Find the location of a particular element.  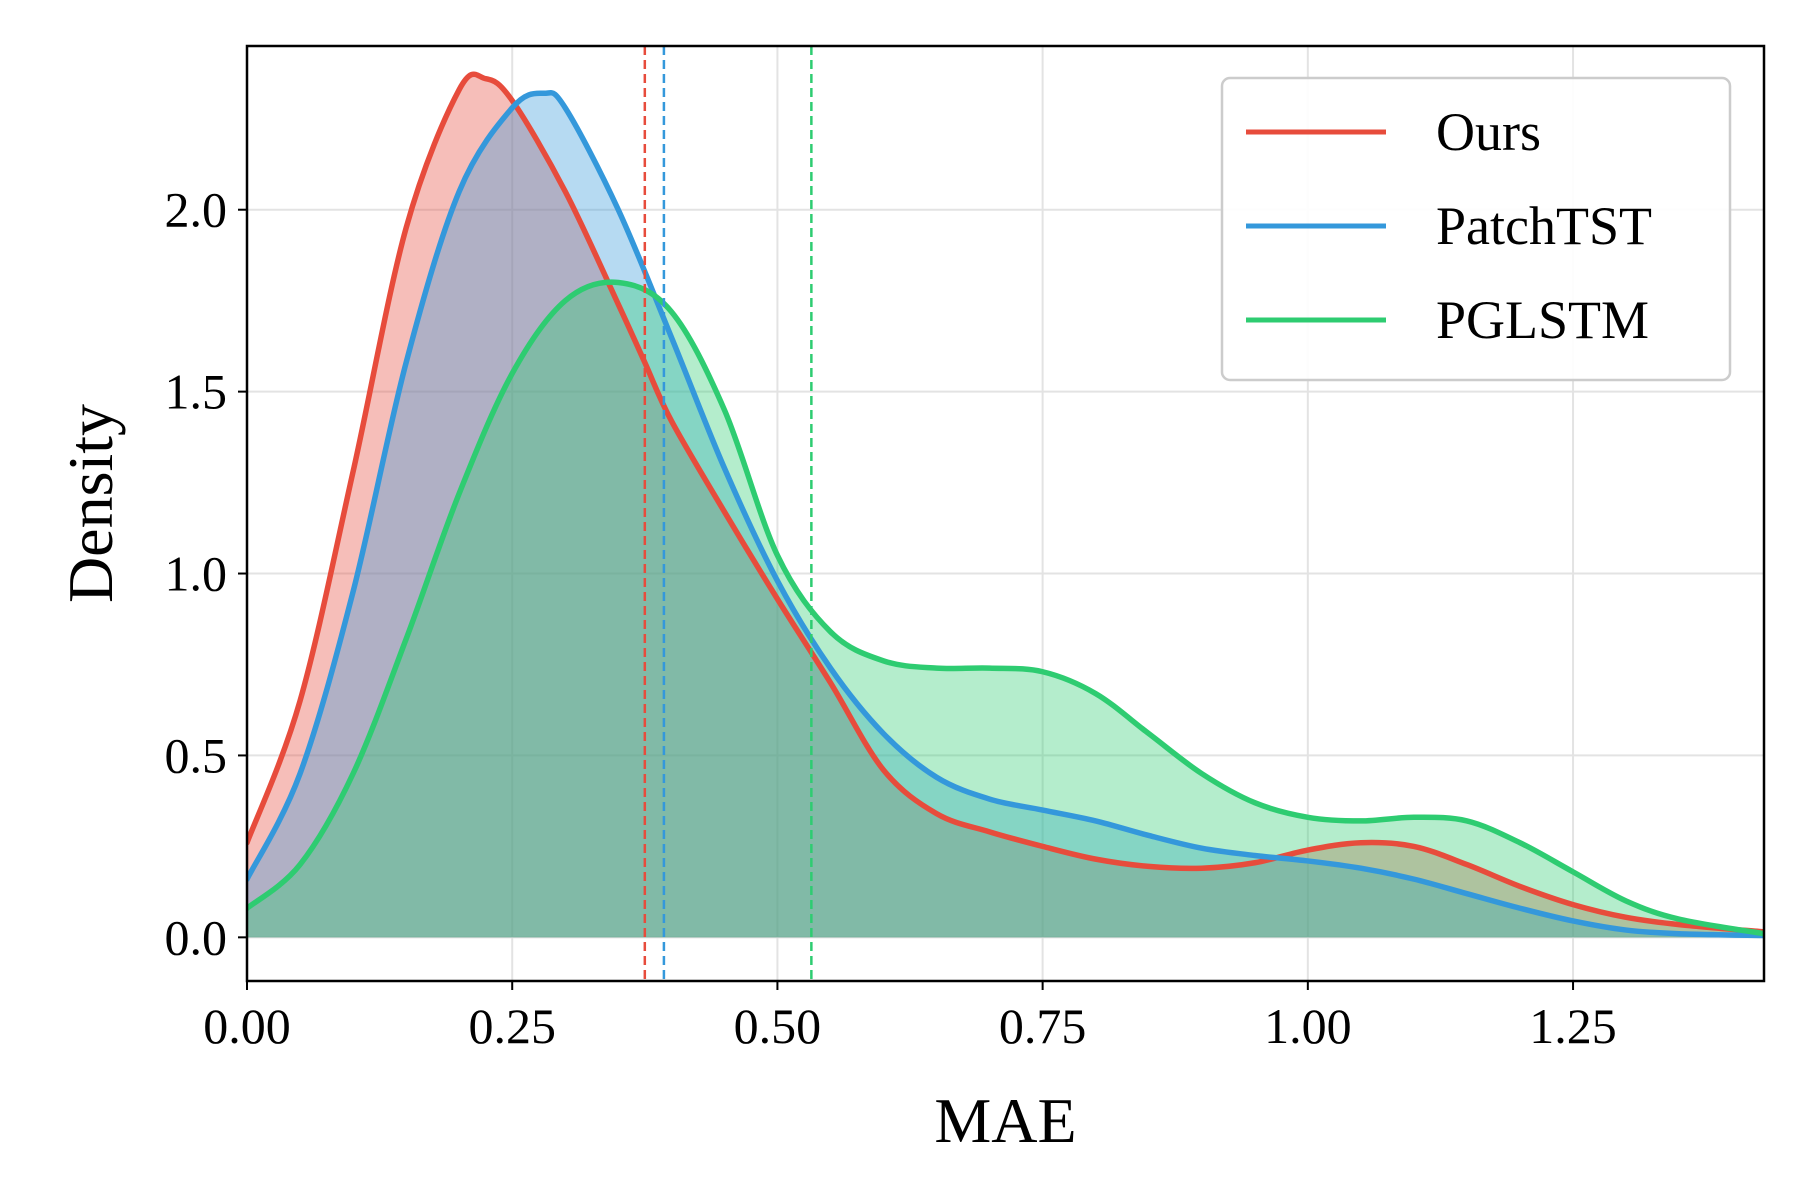

x-tick-label: 0.00 is located at coordinates (247, 1026).